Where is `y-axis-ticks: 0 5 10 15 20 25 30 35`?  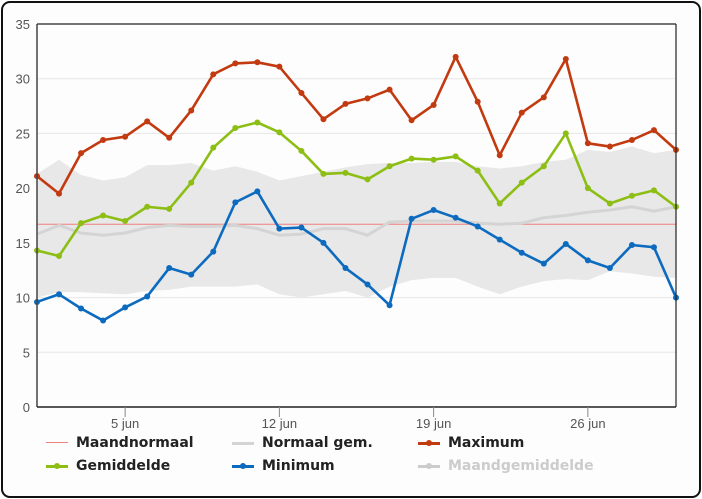
y-axis-ticks: 0 5 10 15 20 25 30 35 is located at coordinates (23, 216).